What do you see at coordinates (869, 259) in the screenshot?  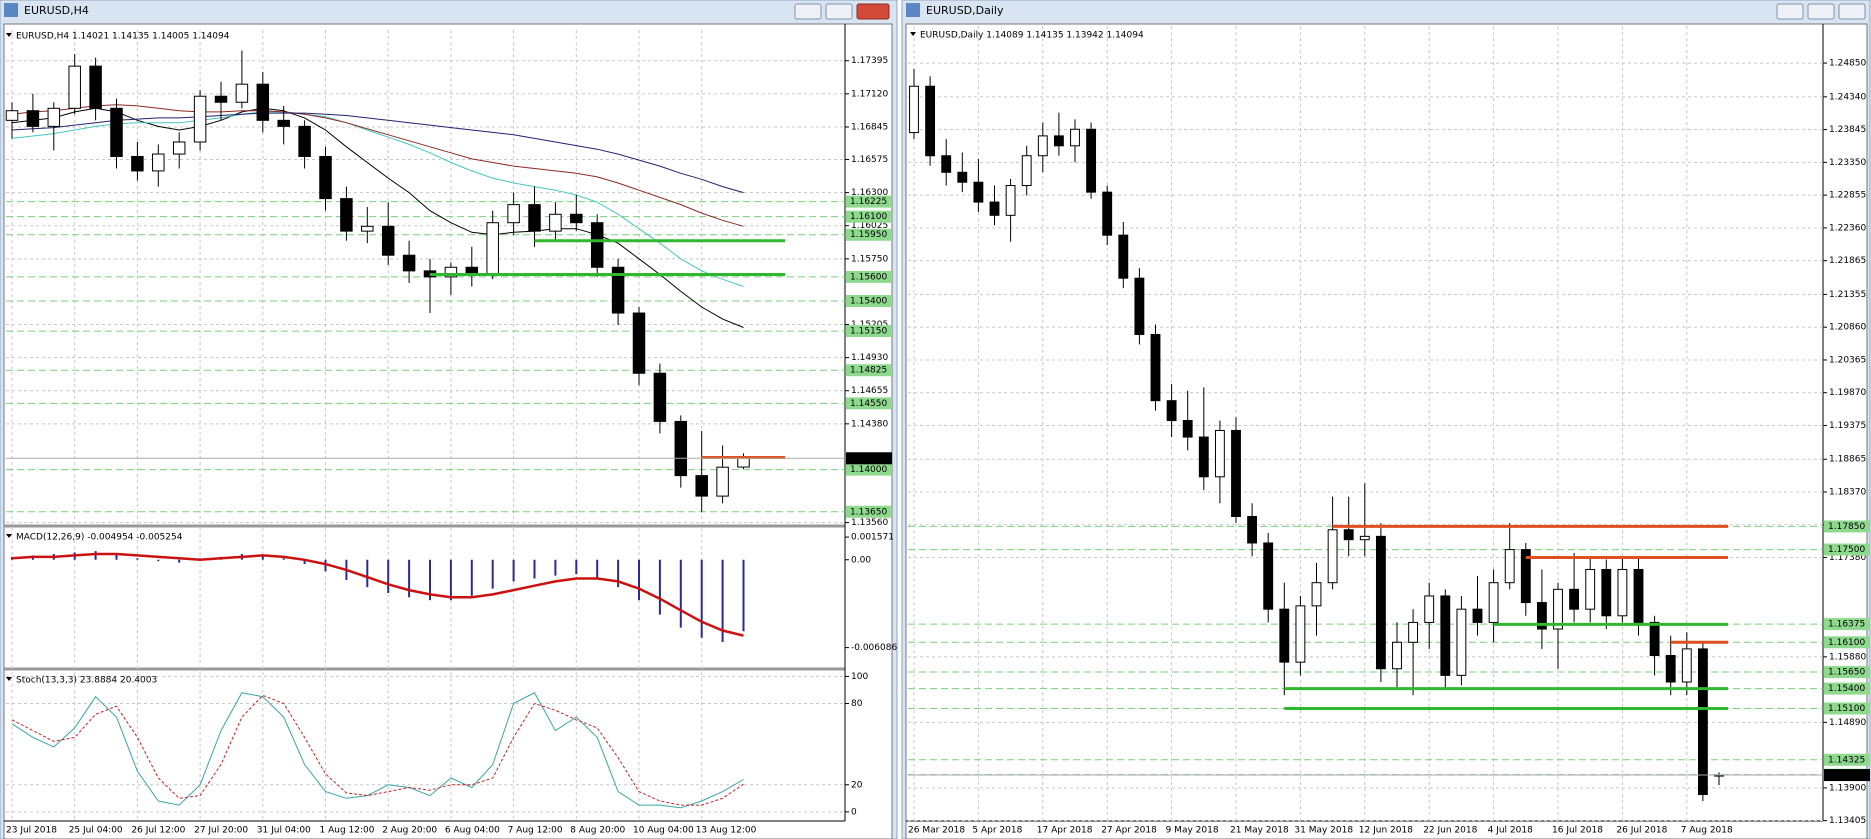 I see `y-tick-label: 1.15750` at bounding box center [869, 259].